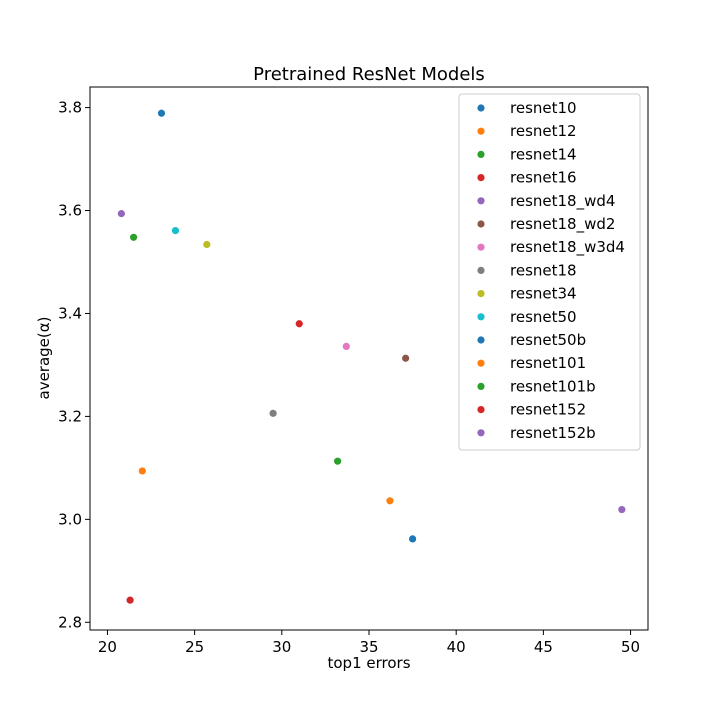 Image resolution: width=720 pixels, height=720 pixels. I want to click on x-axis-ticks: 20 25 30 35 40 45 50, so click(369, 643).